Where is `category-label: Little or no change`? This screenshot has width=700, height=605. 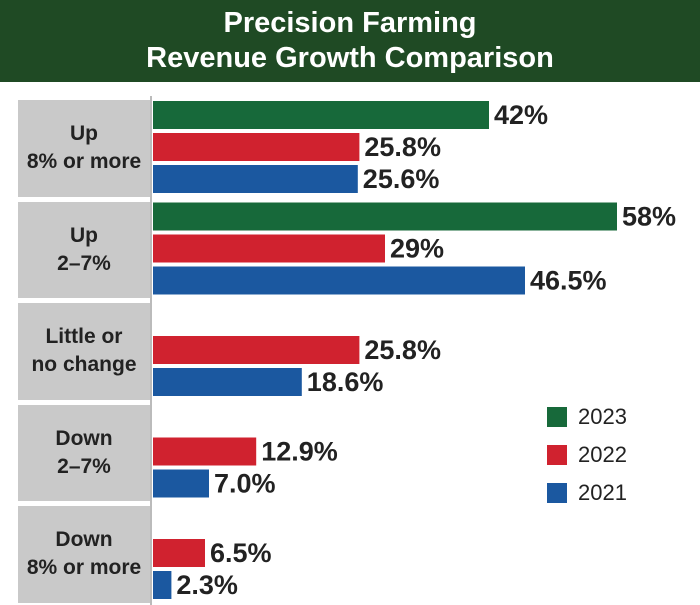 category-label: Little or no change is located at coordinates (84, 351).